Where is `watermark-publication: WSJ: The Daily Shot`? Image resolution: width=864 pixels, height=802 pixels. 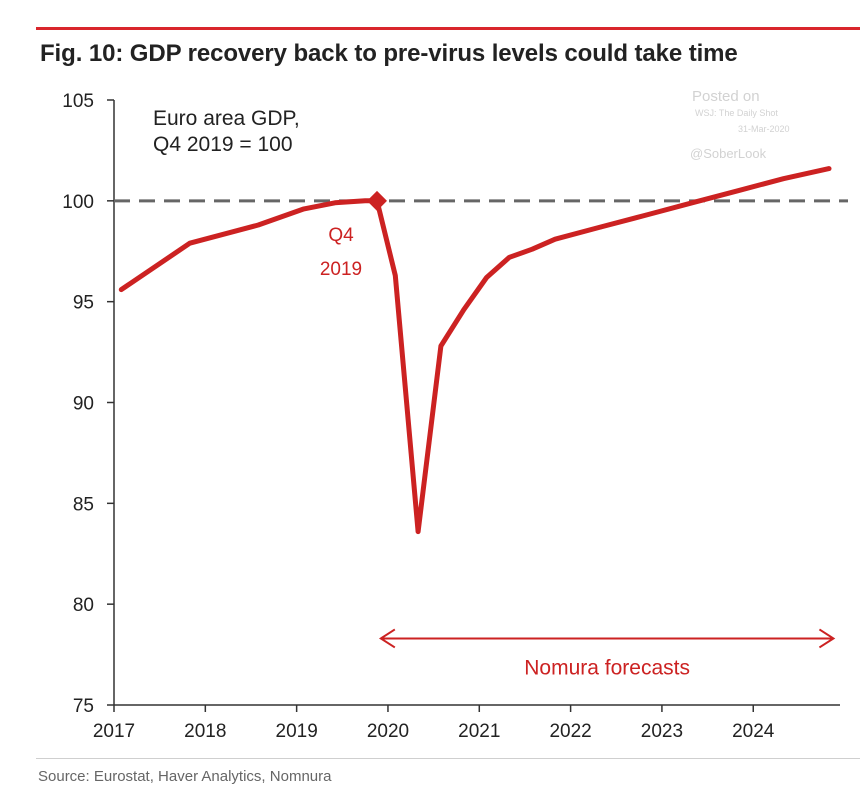 watermark-publication: WSJ: The Daily Shot is located at coordinates (736, 113).